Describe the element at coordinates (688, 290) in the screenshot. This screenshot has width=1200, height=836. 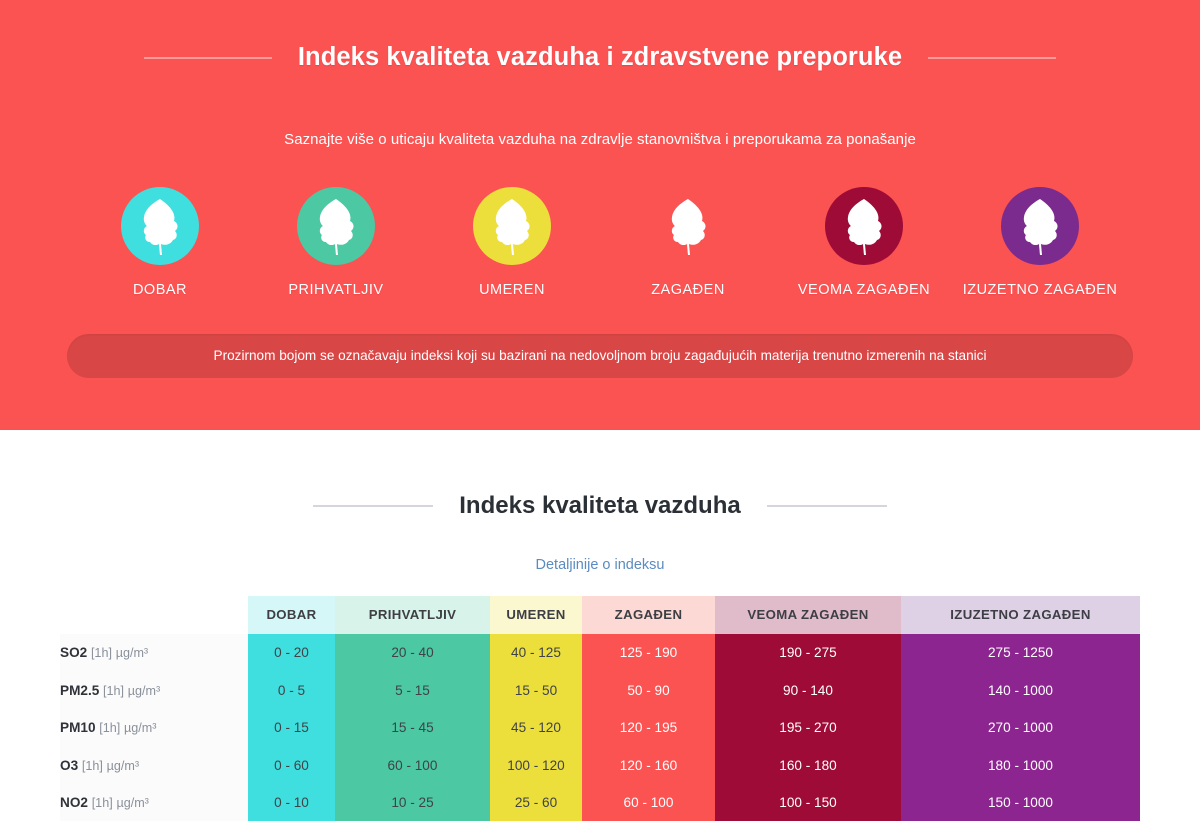
I see `category-label: ZAGAĐEN` at that location.